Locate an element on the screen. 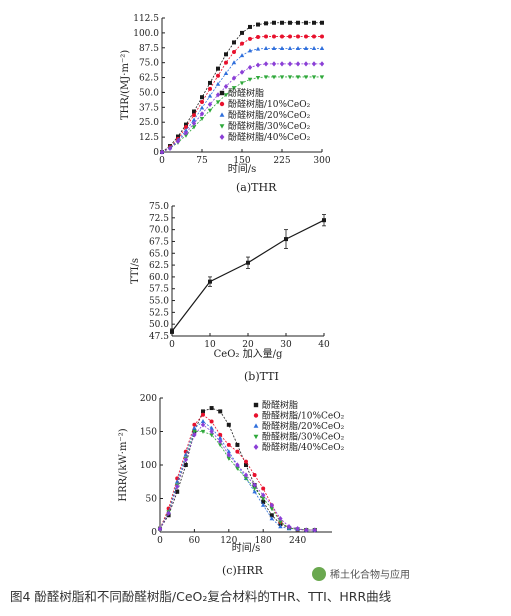 Image resolution: width=511 pixels, height=616 pixels. legend-label: 酚醛树脂/20%CeO₂ is located at coordinates (269, 115).